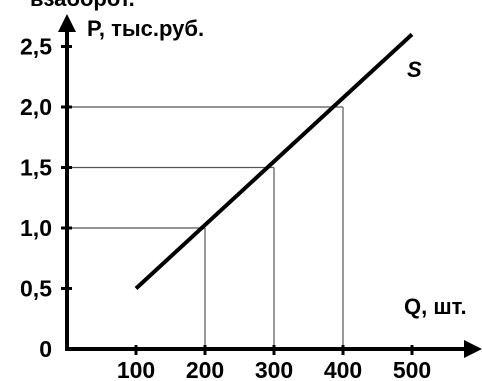 The width and height of the screenshot is (482, 381). What do you see at coordinates (205, 369) in the screenshot?
I see `x-tick-label: 200` at bounding box center [205, 369].